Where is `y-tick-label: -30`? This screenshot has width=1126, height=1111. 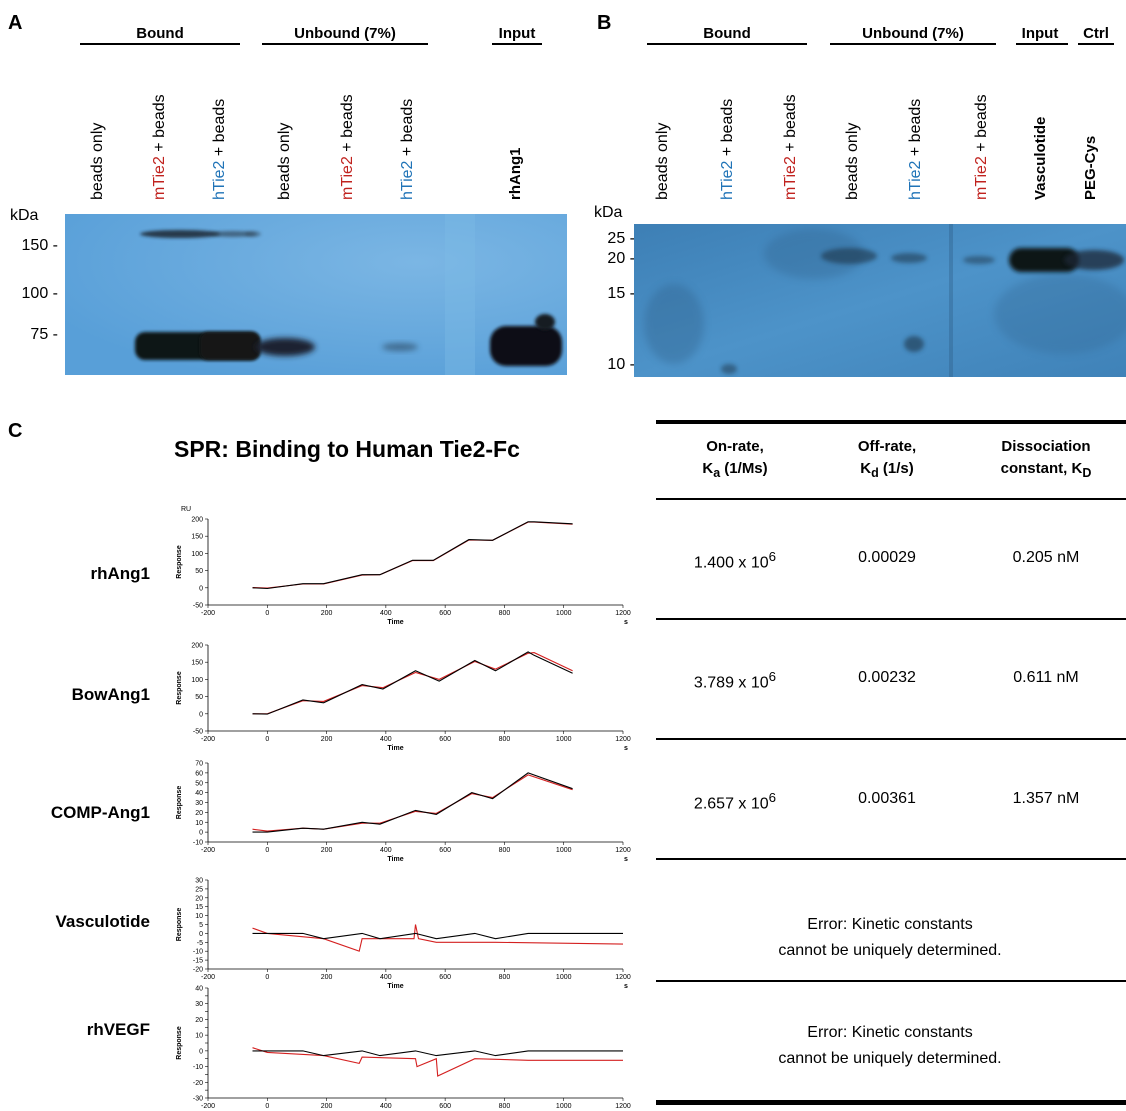
y-tick-label: -30 is located at coordinates (198, 1099).